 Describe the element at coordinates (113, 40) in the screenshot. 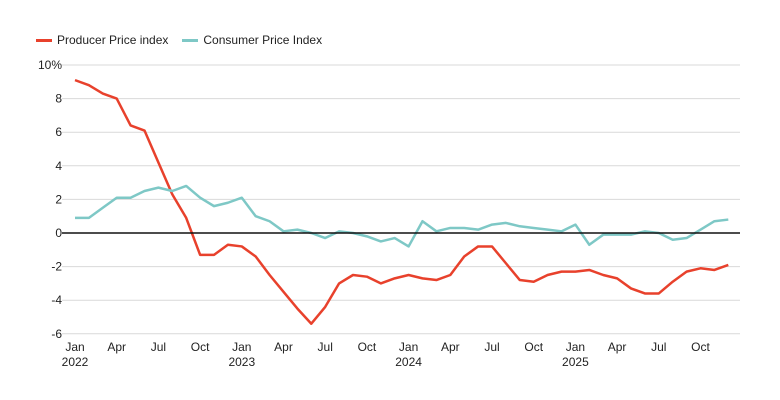

I see `legend-label-ppi: Producer Price index` at that location.